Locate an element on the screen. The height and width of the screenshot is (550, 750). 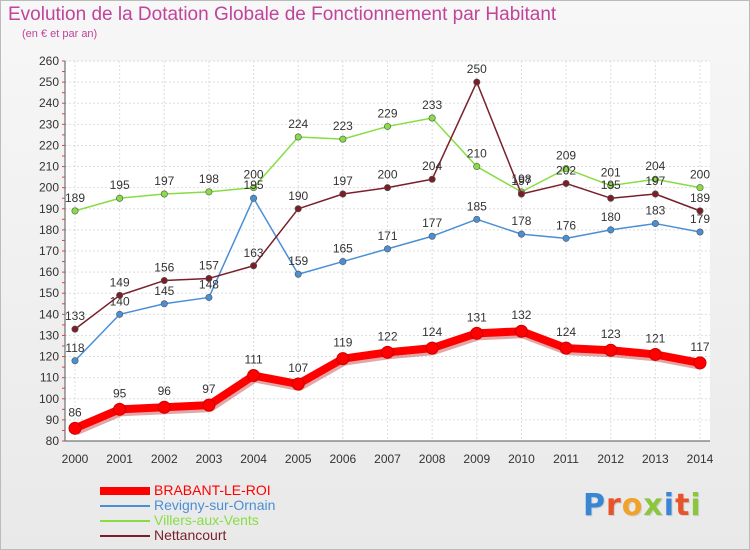
data-label-nettancourt-2003: 157 is located at coordinates (209, 265).